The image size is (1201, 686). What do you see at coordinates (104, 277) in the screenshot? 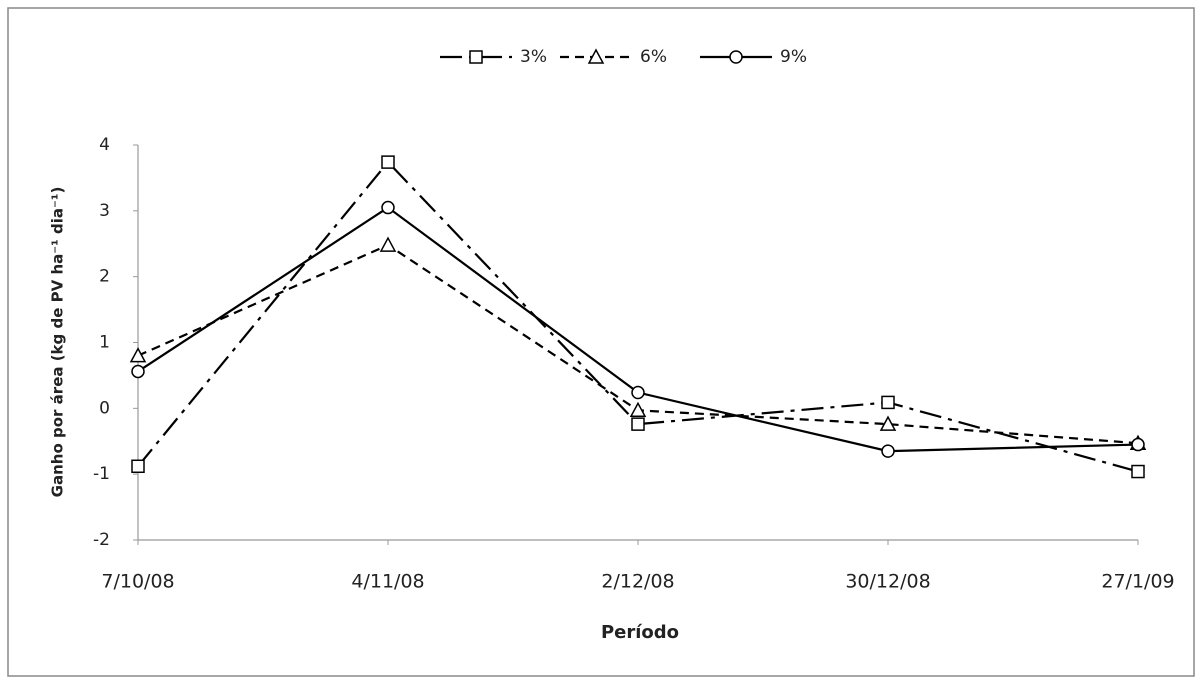
I see `y-tick-label: 2` at bounding box center [104, 277].